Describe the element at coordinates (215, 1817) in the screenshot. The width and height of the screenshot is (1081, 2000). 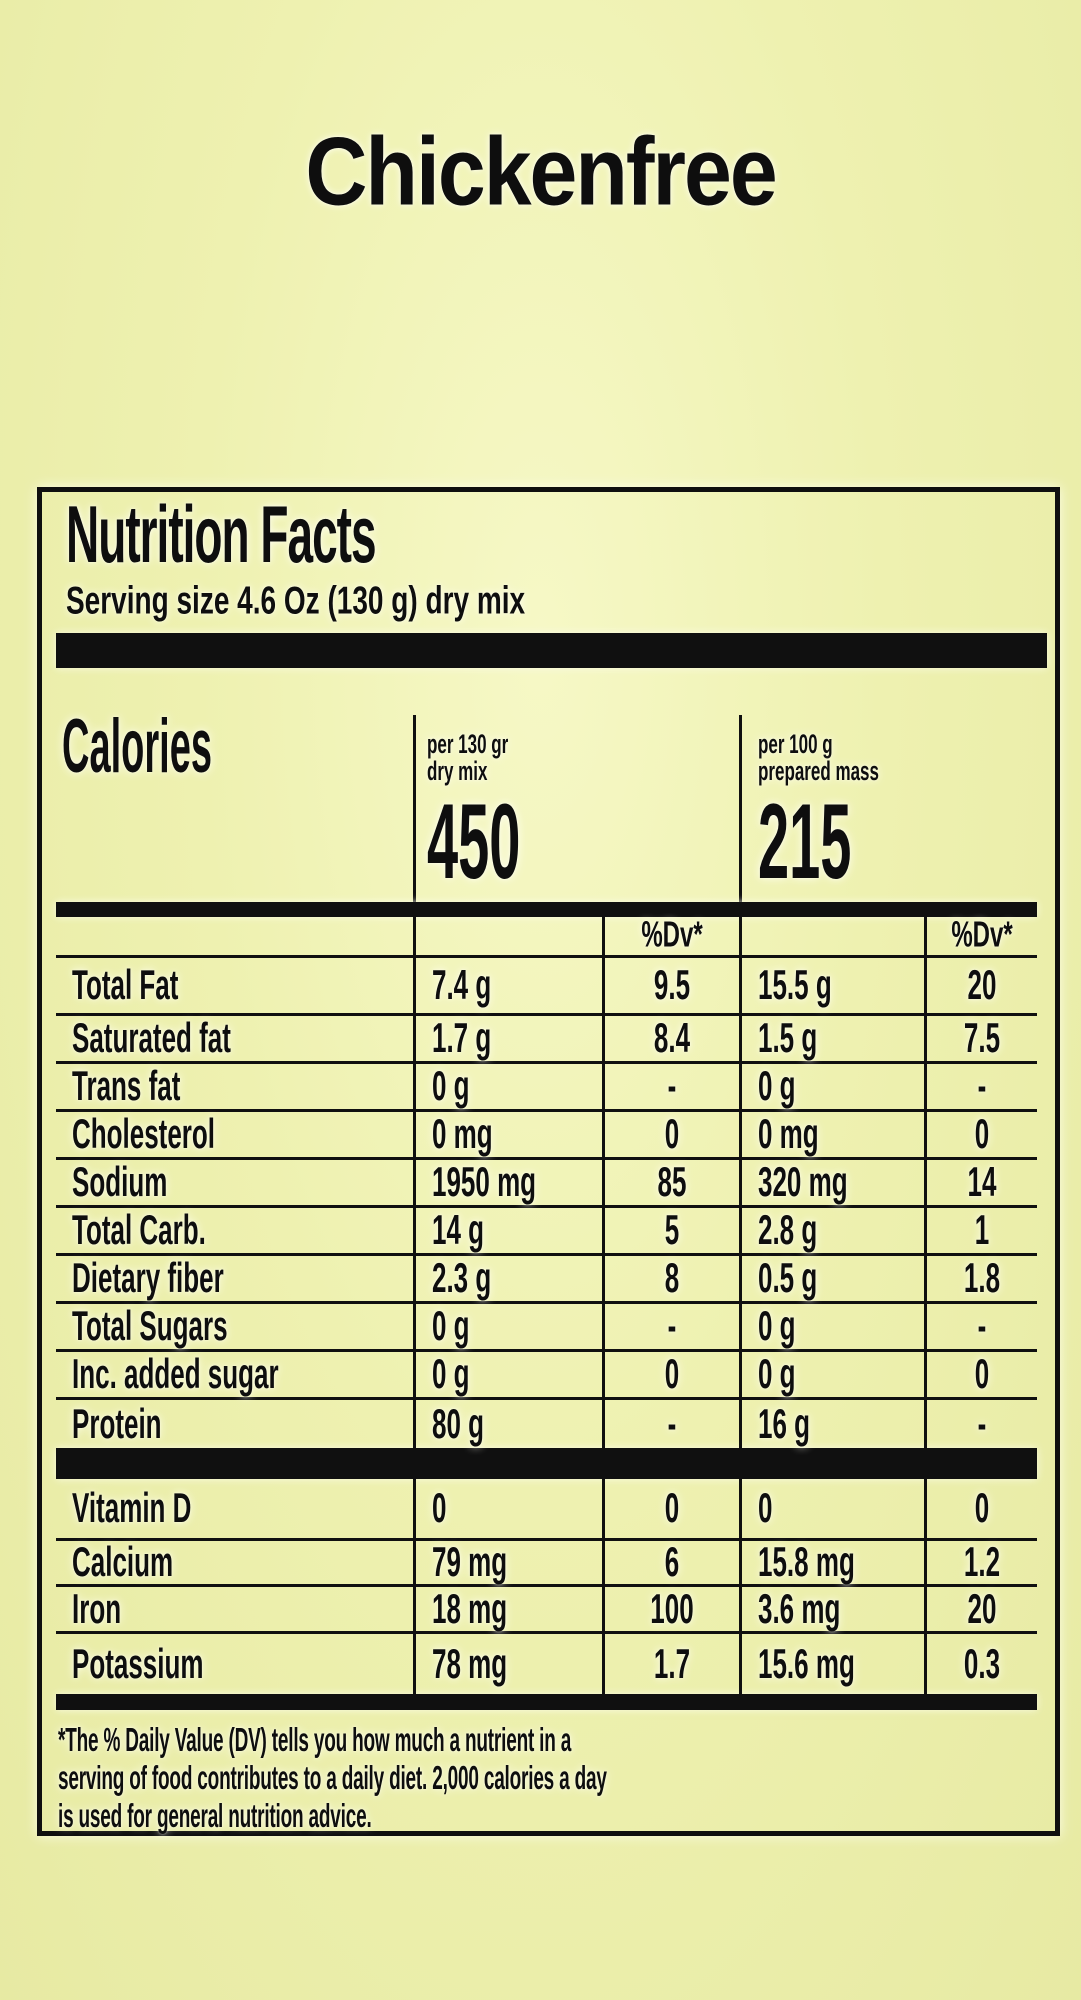
I see `footnote-line: is used for general nutrition advice.` at that location.